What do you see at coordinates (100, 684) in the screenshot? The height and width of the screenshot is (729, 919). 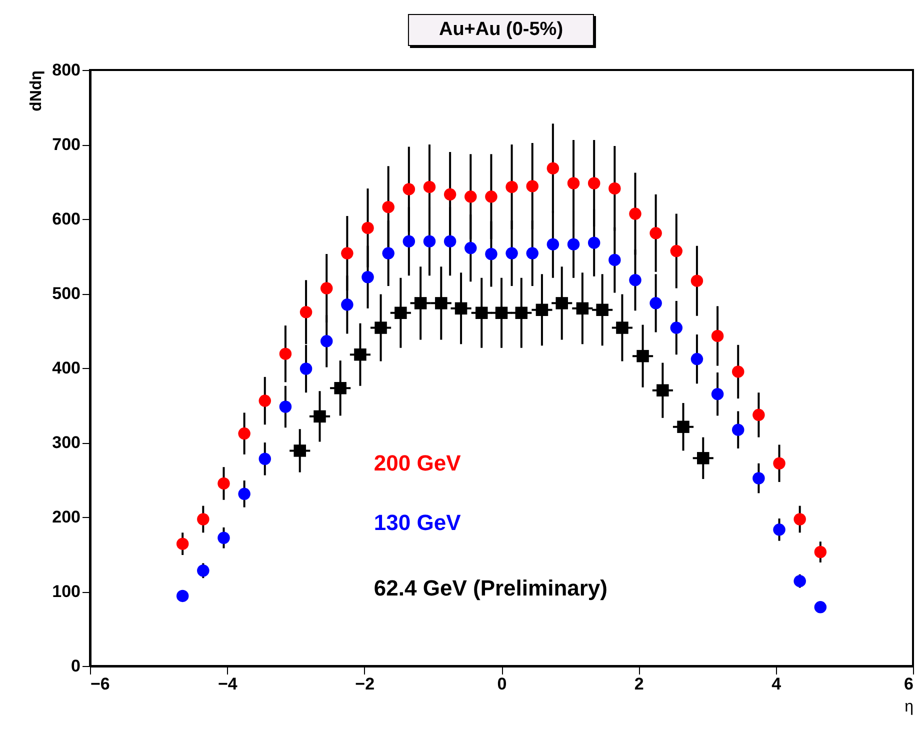 I see `x-tick-label: −6` at bounding box center [100, 684].